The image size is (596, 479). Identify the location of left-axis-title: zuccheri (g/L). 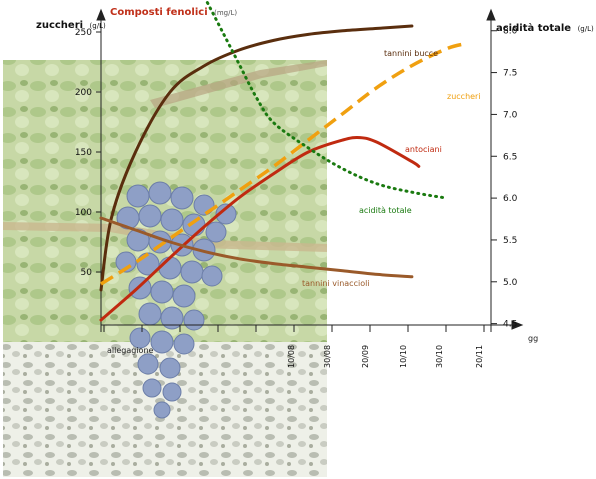
(71, 25).